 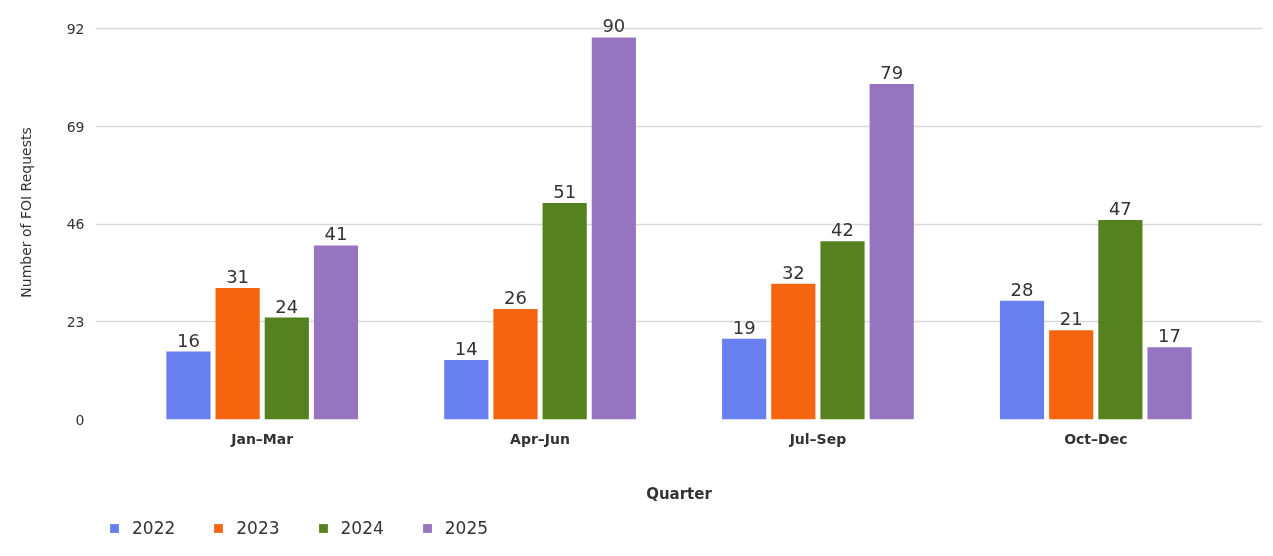 I want to click on x-tick-label: Apr–Jun, so click(x=540, y=438).